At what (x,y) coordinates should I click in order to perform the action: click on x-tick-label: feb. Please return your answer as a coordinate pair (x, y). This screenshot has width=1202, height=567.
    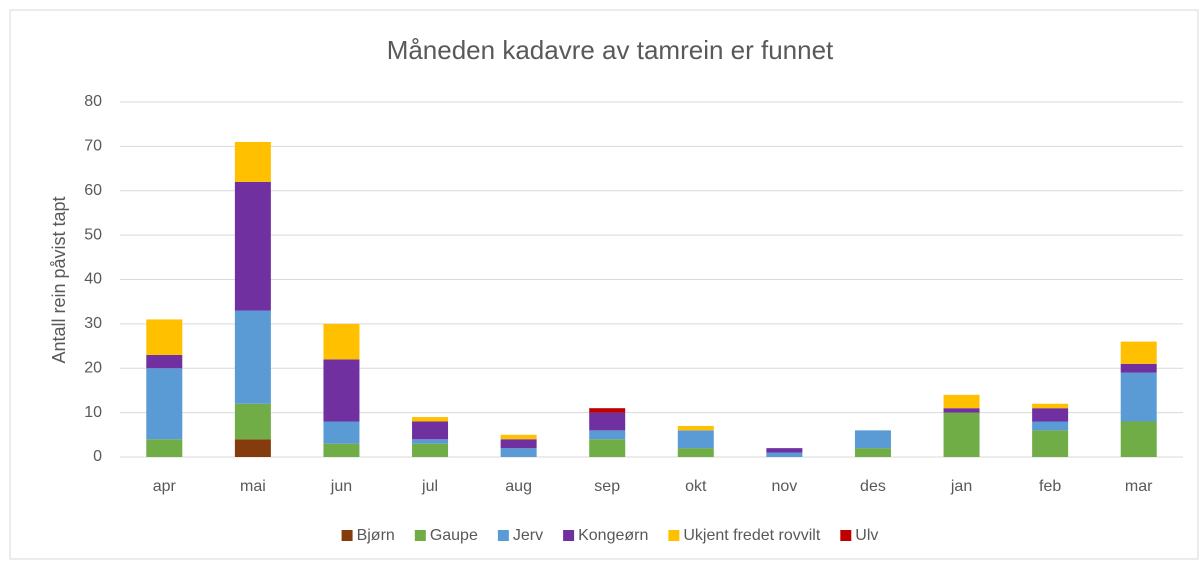
    Looking at the image, I should click on (1050, 486).